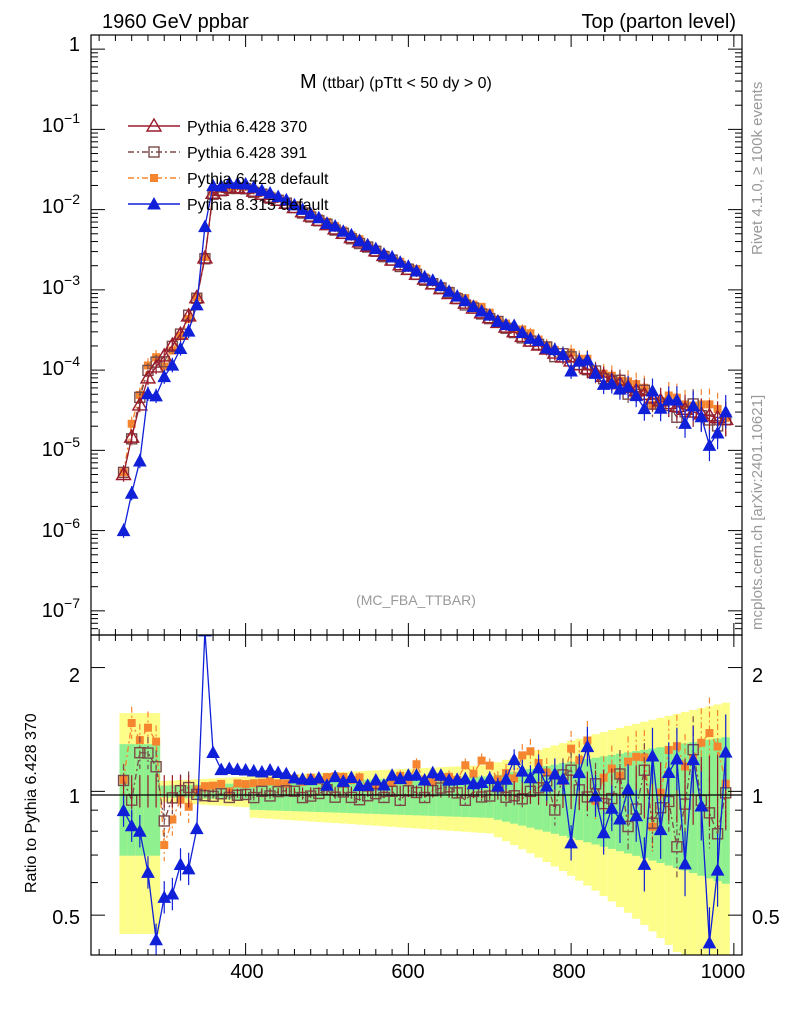 This screenshot has width=786, height=1024. What do you see at coordinates (74, 45) in the screenshot?
I see `main-y-tick-label: 1` at bounding box center [74, 45].